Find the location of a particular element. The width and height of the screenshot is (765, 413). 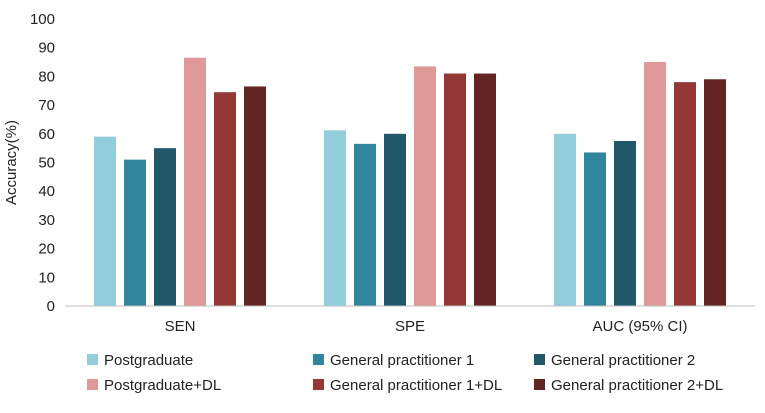

legend-label: Postgraduate is located at coordinates (148, 360).